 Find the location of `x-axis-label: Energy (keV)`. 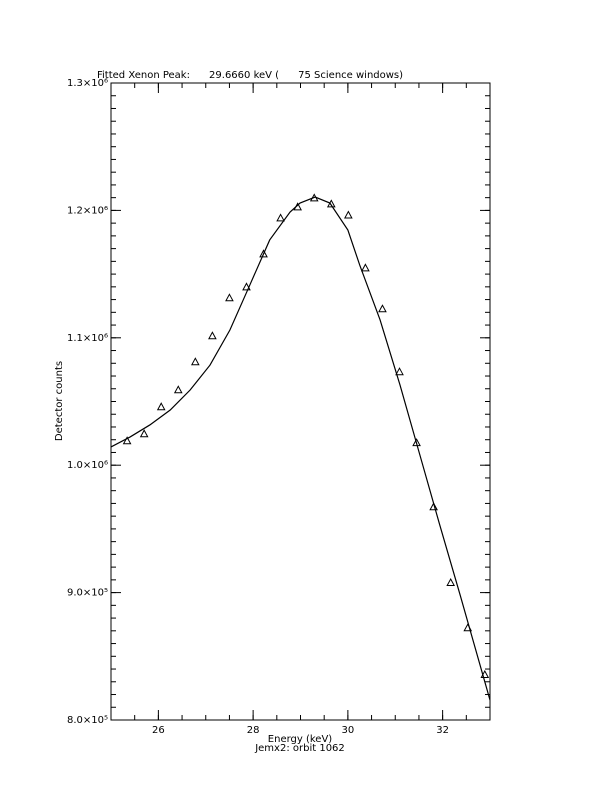

x-axis-label: Energy (keV) is located at coordinates (300, 739).